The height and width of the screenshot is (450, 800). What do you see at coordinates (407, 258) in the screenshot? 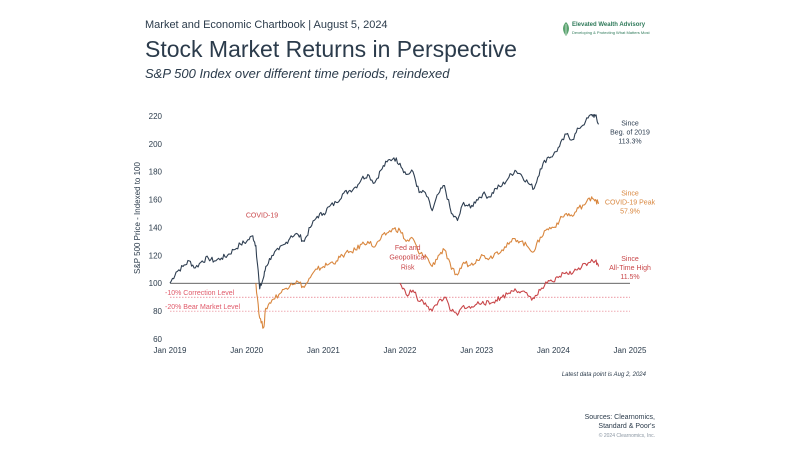
I see `chart-annotation: Geopolitical` at bounding box center [407, 258].